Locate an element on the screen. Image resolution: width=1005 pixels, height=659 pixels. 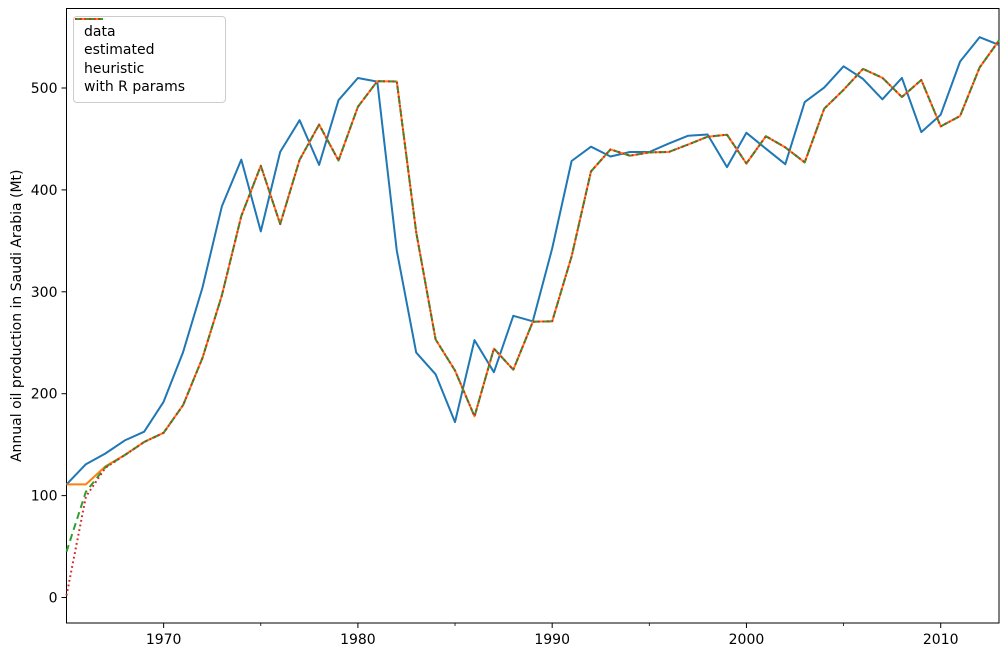
legend-label-estimated: estimated is located at coordinates (119, 50).